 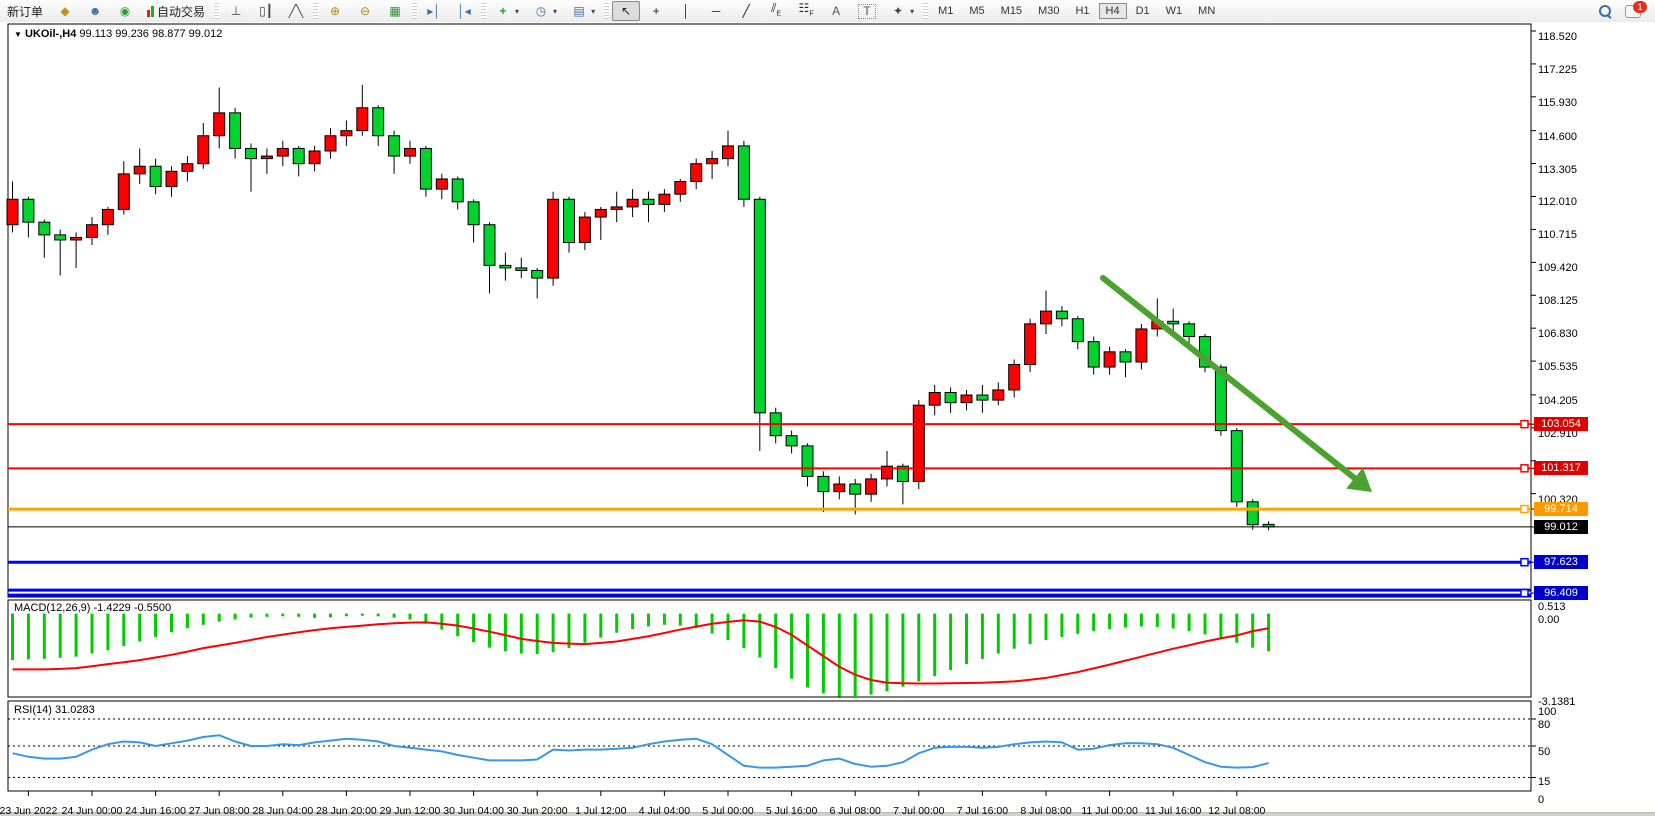 What do you see at coordinates (507, 11) in the screenshot?
I see `indicators-button: + ▾` at bounding box center [507, 11].